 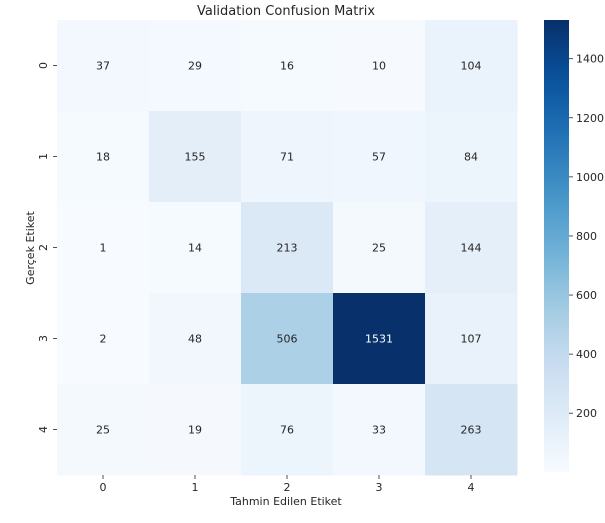 I want to click on x-tick-label: 1, so click(x=195, y=487).